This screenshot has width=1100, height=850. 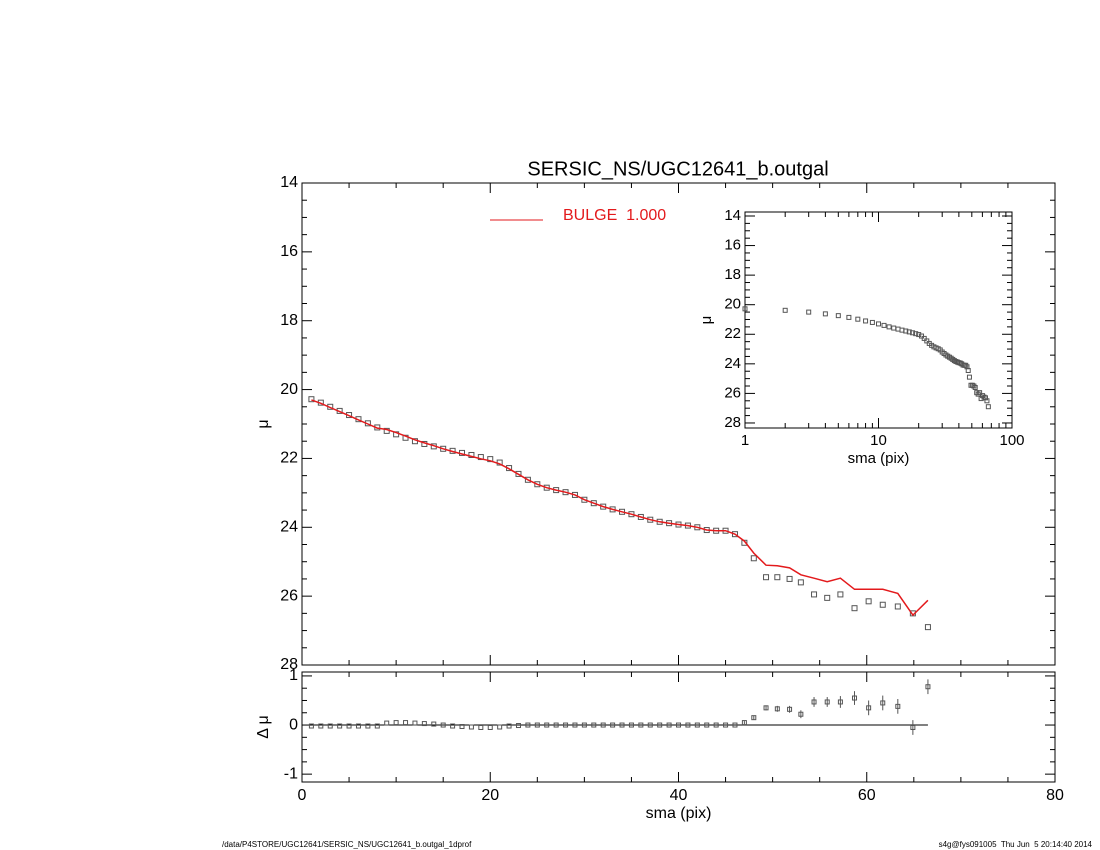 I want to click on y-tick-label: 28, so click(x=732, y=422).